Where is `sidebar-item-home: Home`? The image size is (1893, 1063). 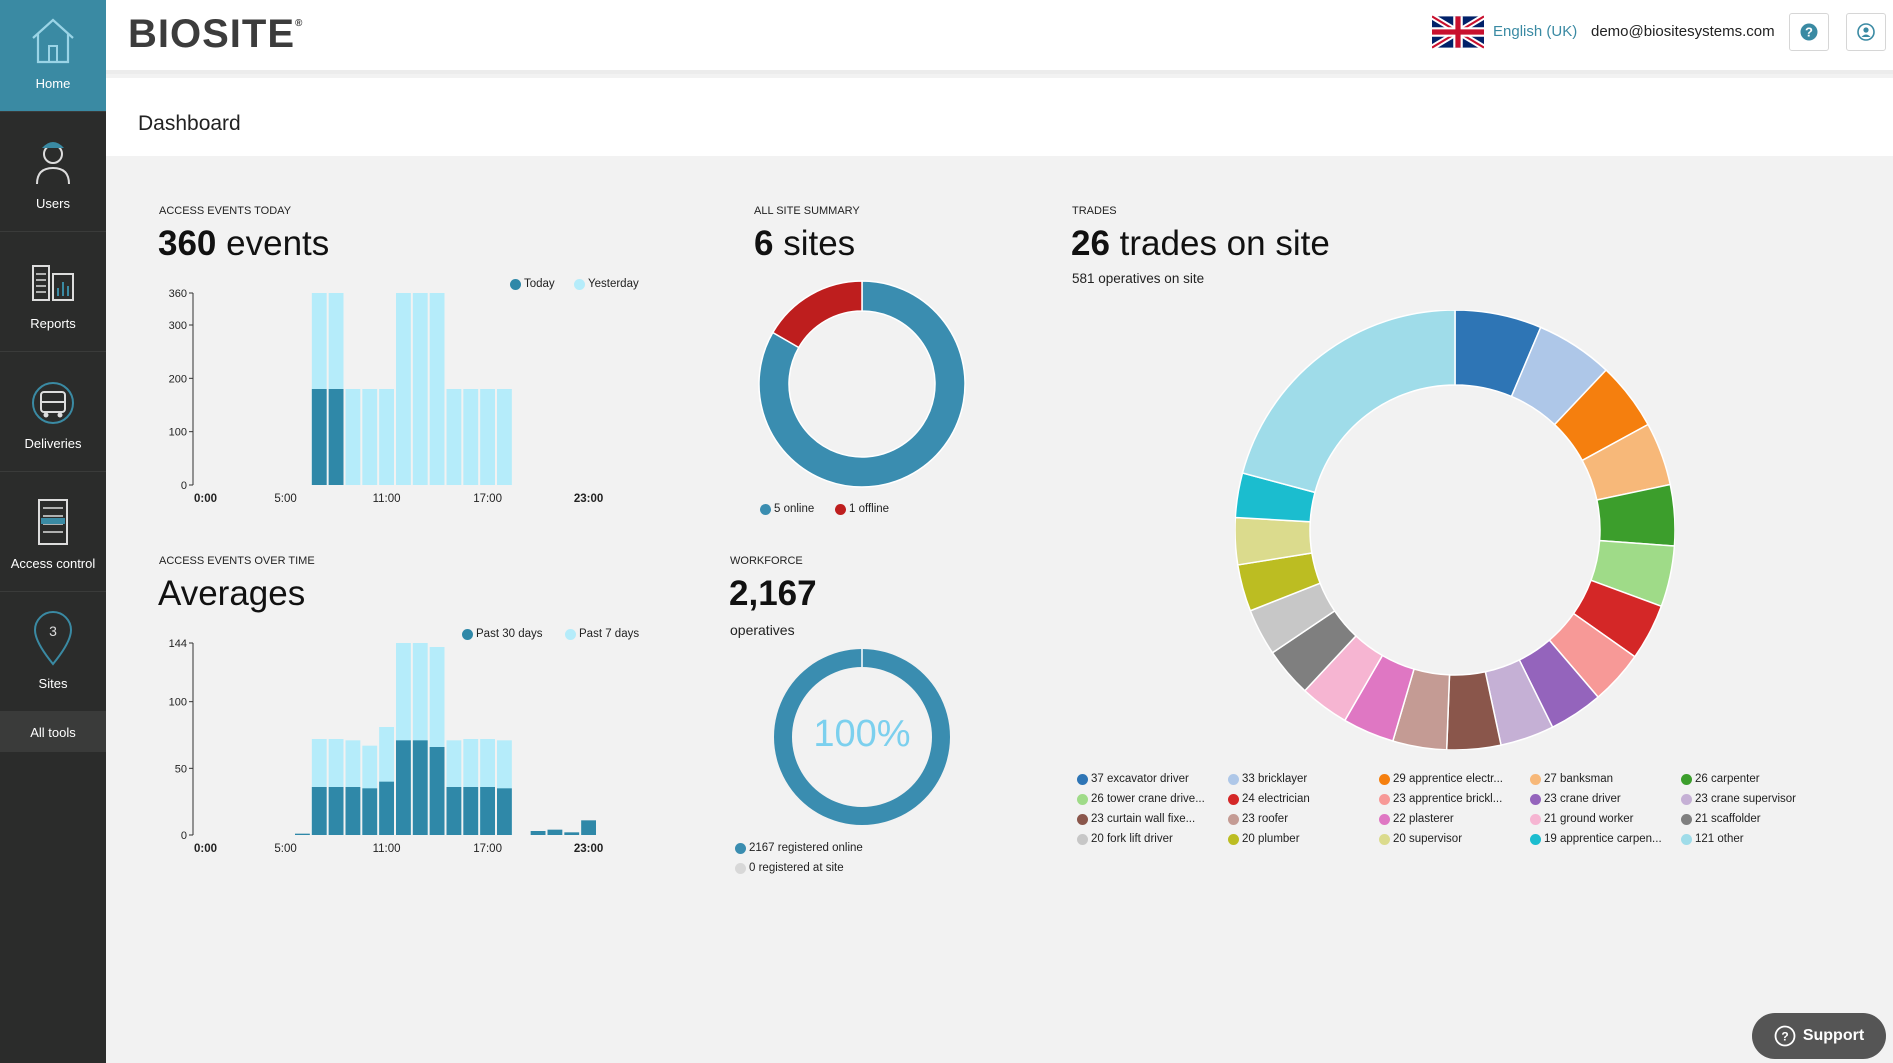 sidebar-item-home: Home is located at coordinates (53, 56).